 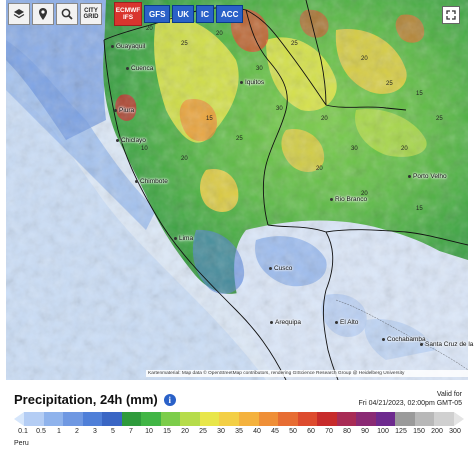 What do you see at coordinates (230, 14) in the screenshot?
I see `model-acc-button: ACC` at bounding box center [230, 14].